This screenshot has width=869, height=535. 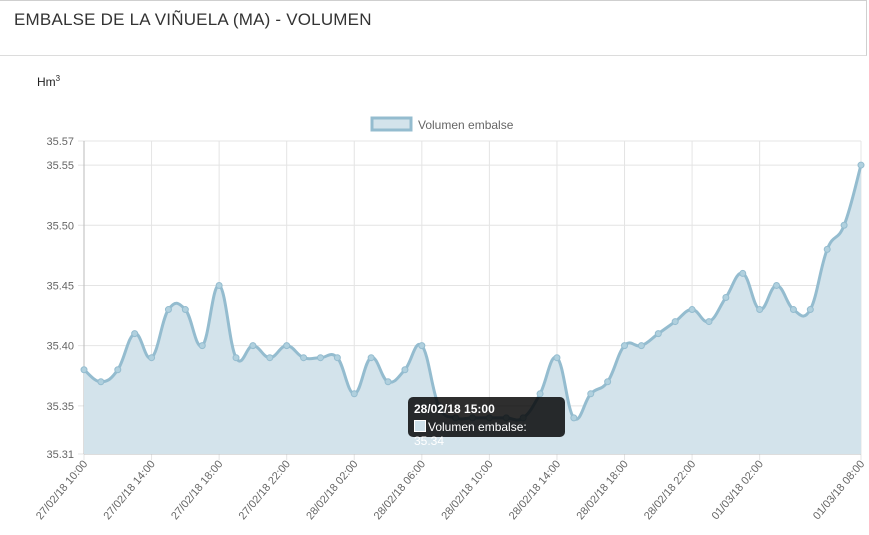 What do you see at coordinates (60, 166) in the screenshot?
I see `y-tick-label: 35.55` at bounding box center [60, 166].